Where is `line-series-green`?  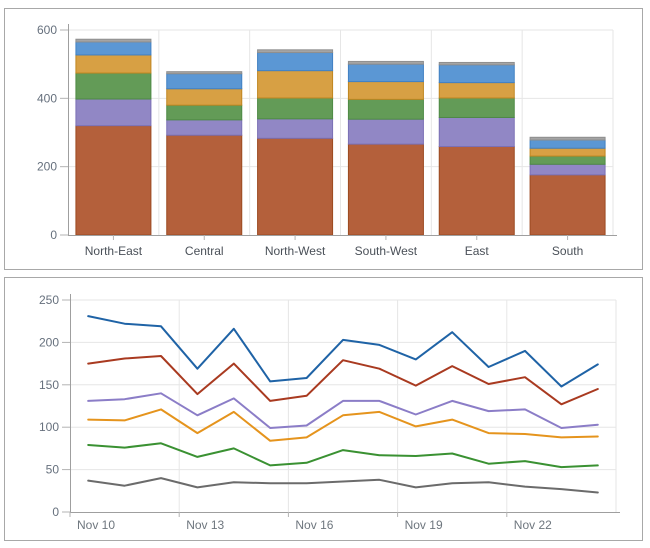 line-series-green is located at coordinates (343, 455).